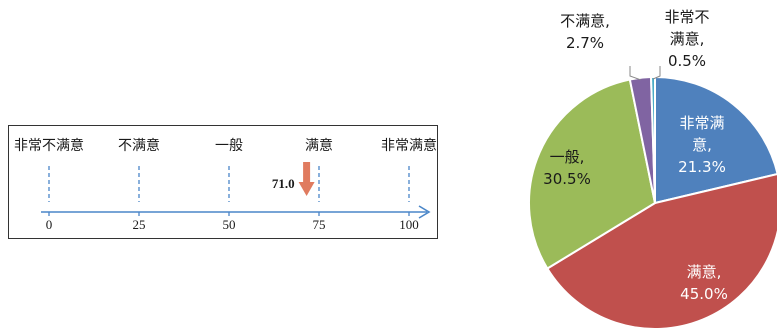 This screenshot has width=777, height=330. I want to click on pie-slice-label: 不满意,, so click(585, 21).